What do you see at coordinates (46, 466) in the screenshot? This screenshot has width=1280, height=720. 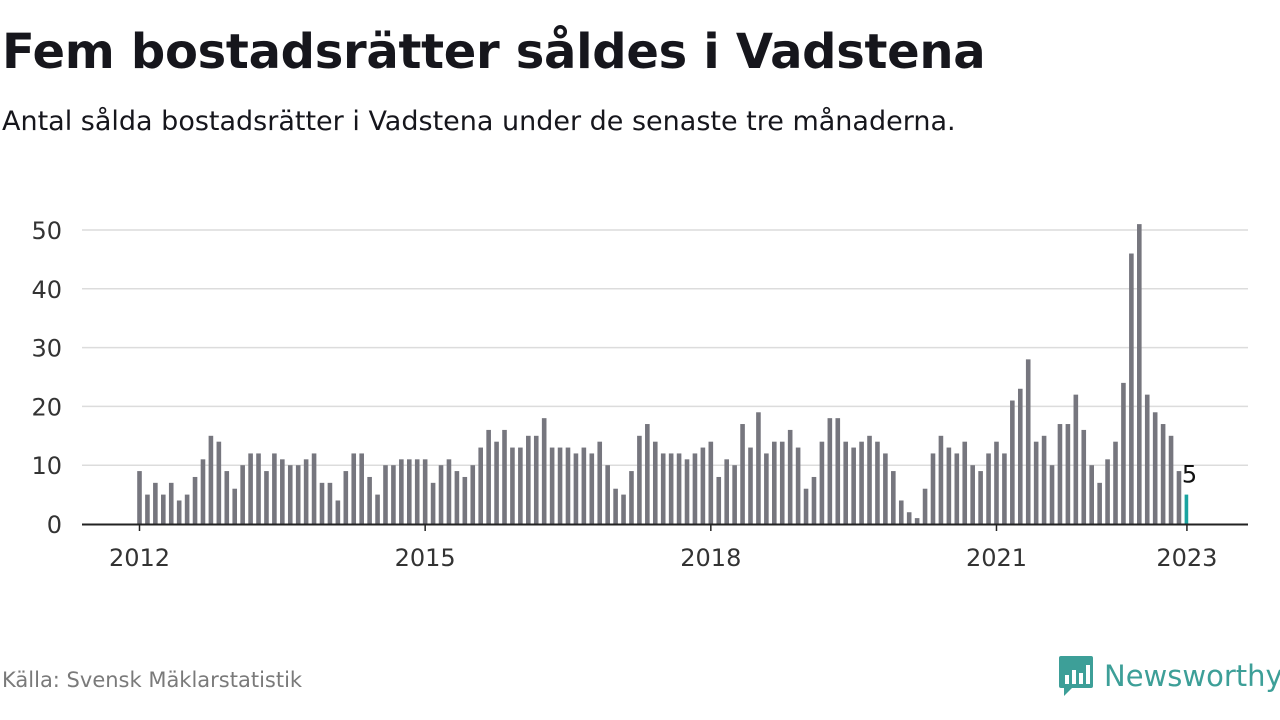 I see `y-tick-label: 10` at bounding box center [46, 466].